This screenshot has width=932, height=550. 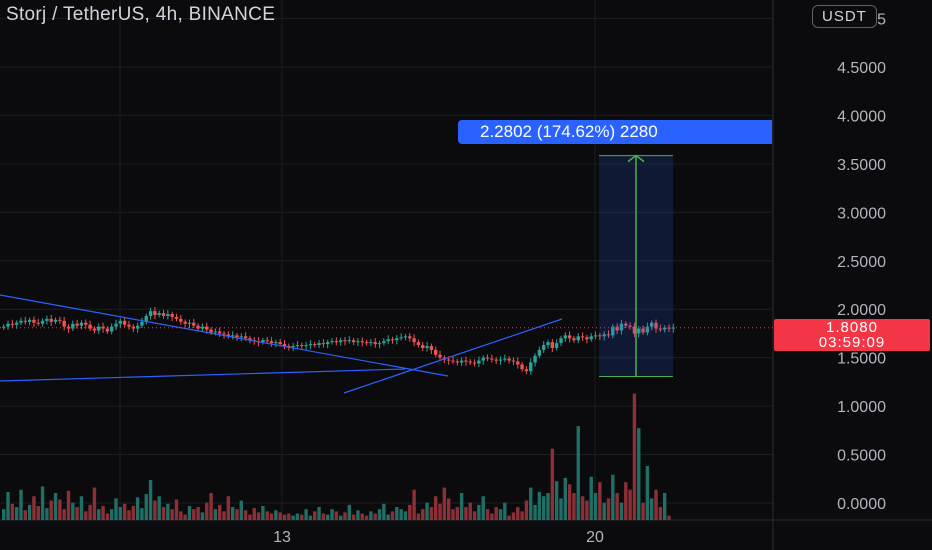 I want to click on trendline-ascending, so click(x=453, y=356).